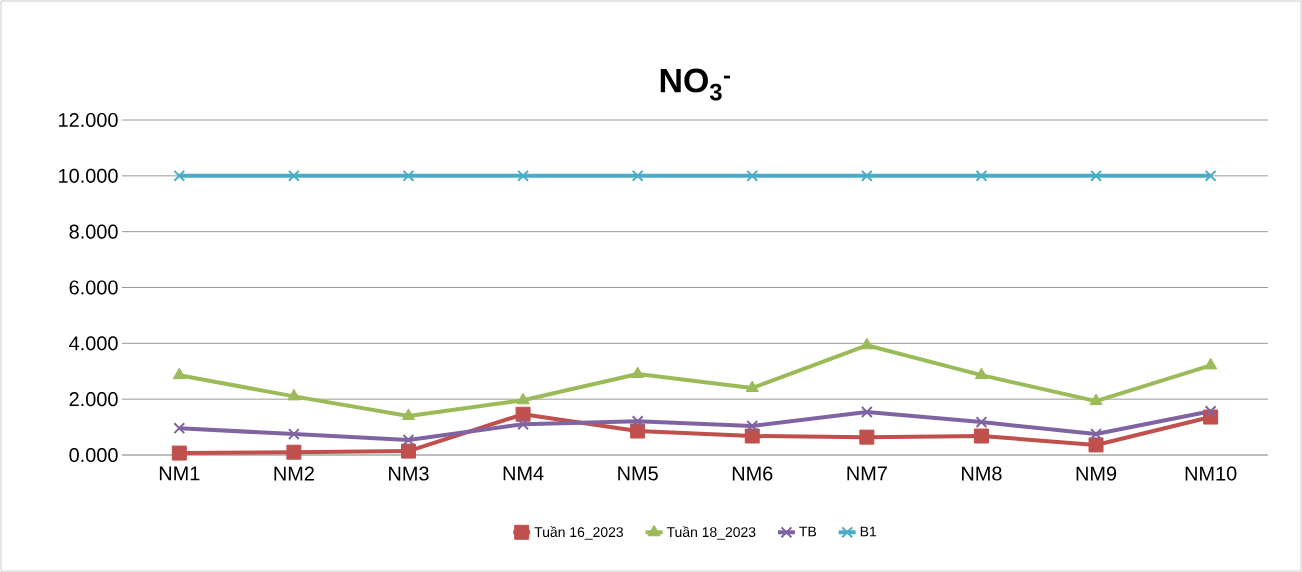 This screenshot has height=572, width=1302. I want to click on chart-title: NO$_{3}$-, so click(695, 84).